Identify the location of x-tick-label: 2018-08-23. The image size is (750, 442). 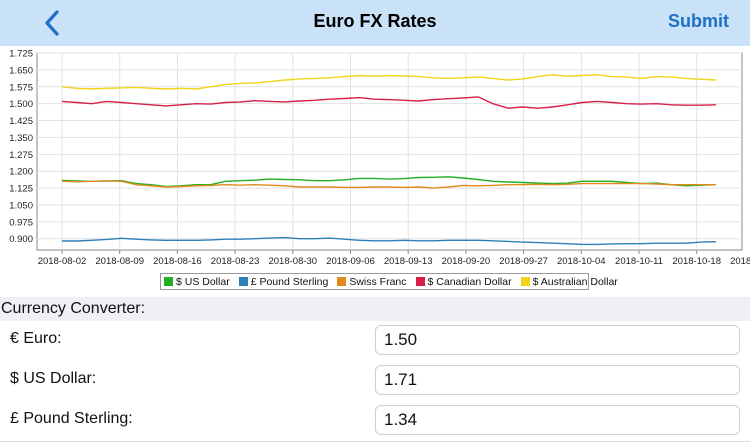
(235, 261).